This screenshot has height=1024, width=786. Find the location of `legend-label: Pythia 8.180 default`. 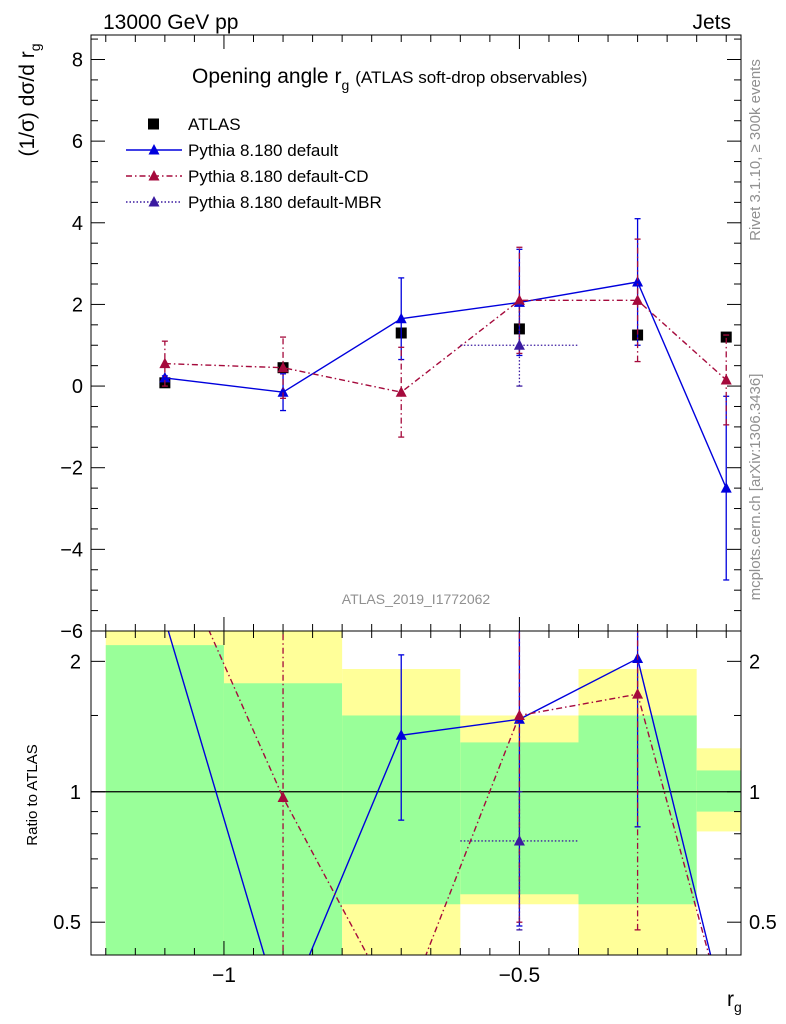

legend-label: Pythia 8.180 default is located at coordinates (263, 150).